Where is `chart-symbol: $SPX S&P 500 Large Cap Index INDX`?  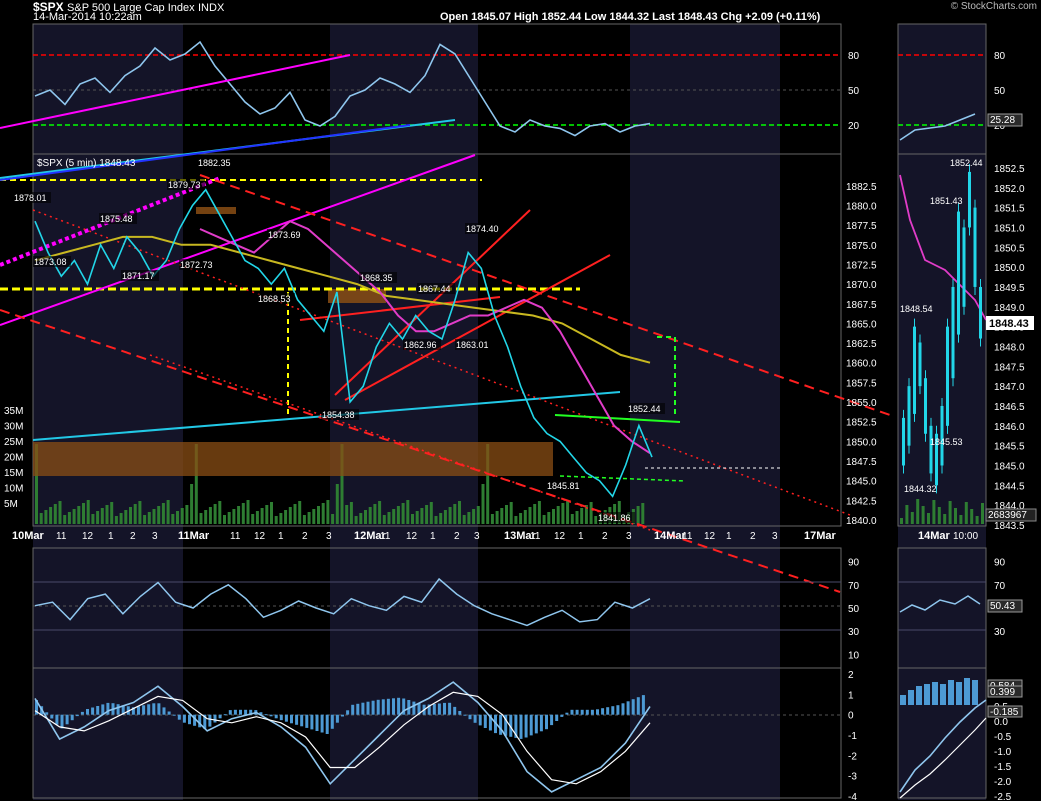
chart-symbol: $SPX S&P 500 Large Cap Index INDX is located at coordinates (128, 7).